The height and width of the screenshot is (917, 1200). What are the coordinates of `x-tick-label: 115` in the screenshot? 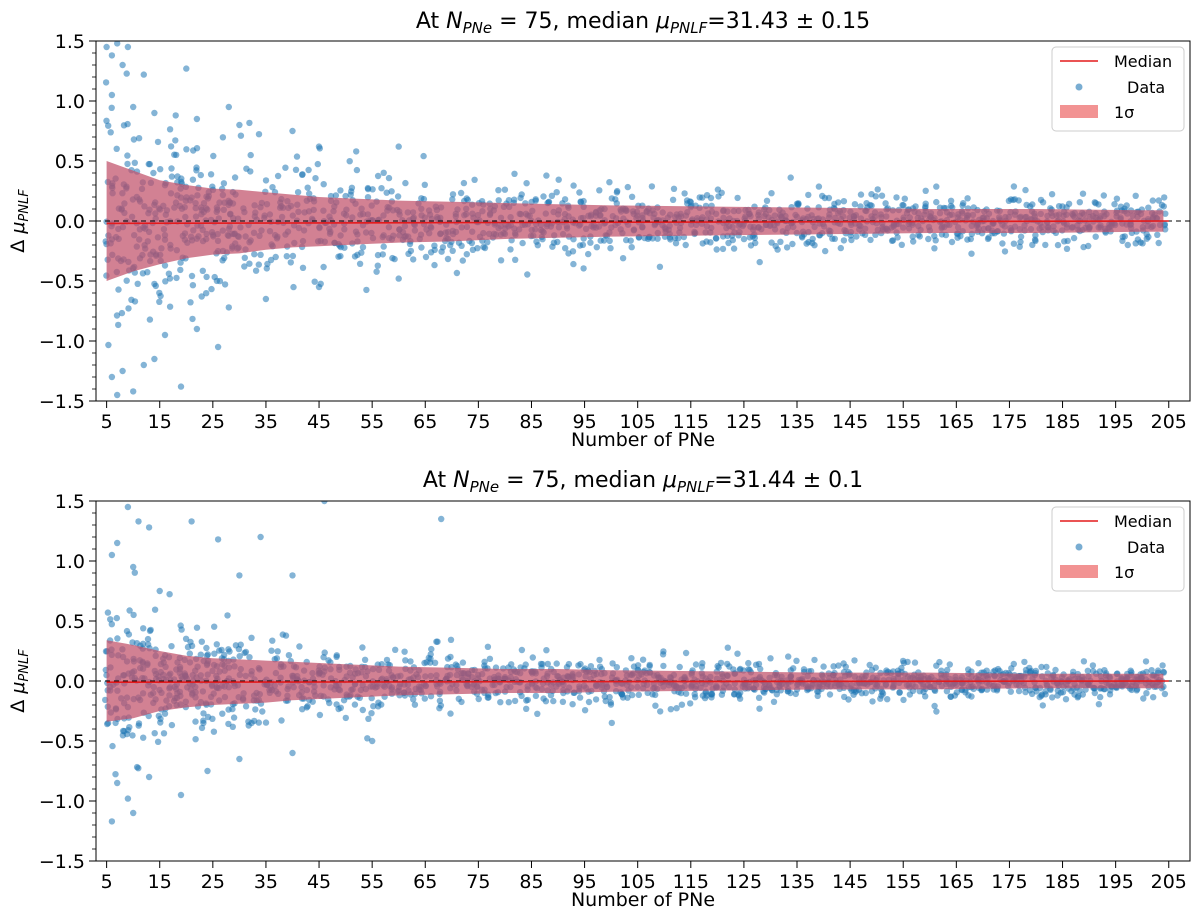 It's located at (691, 882).